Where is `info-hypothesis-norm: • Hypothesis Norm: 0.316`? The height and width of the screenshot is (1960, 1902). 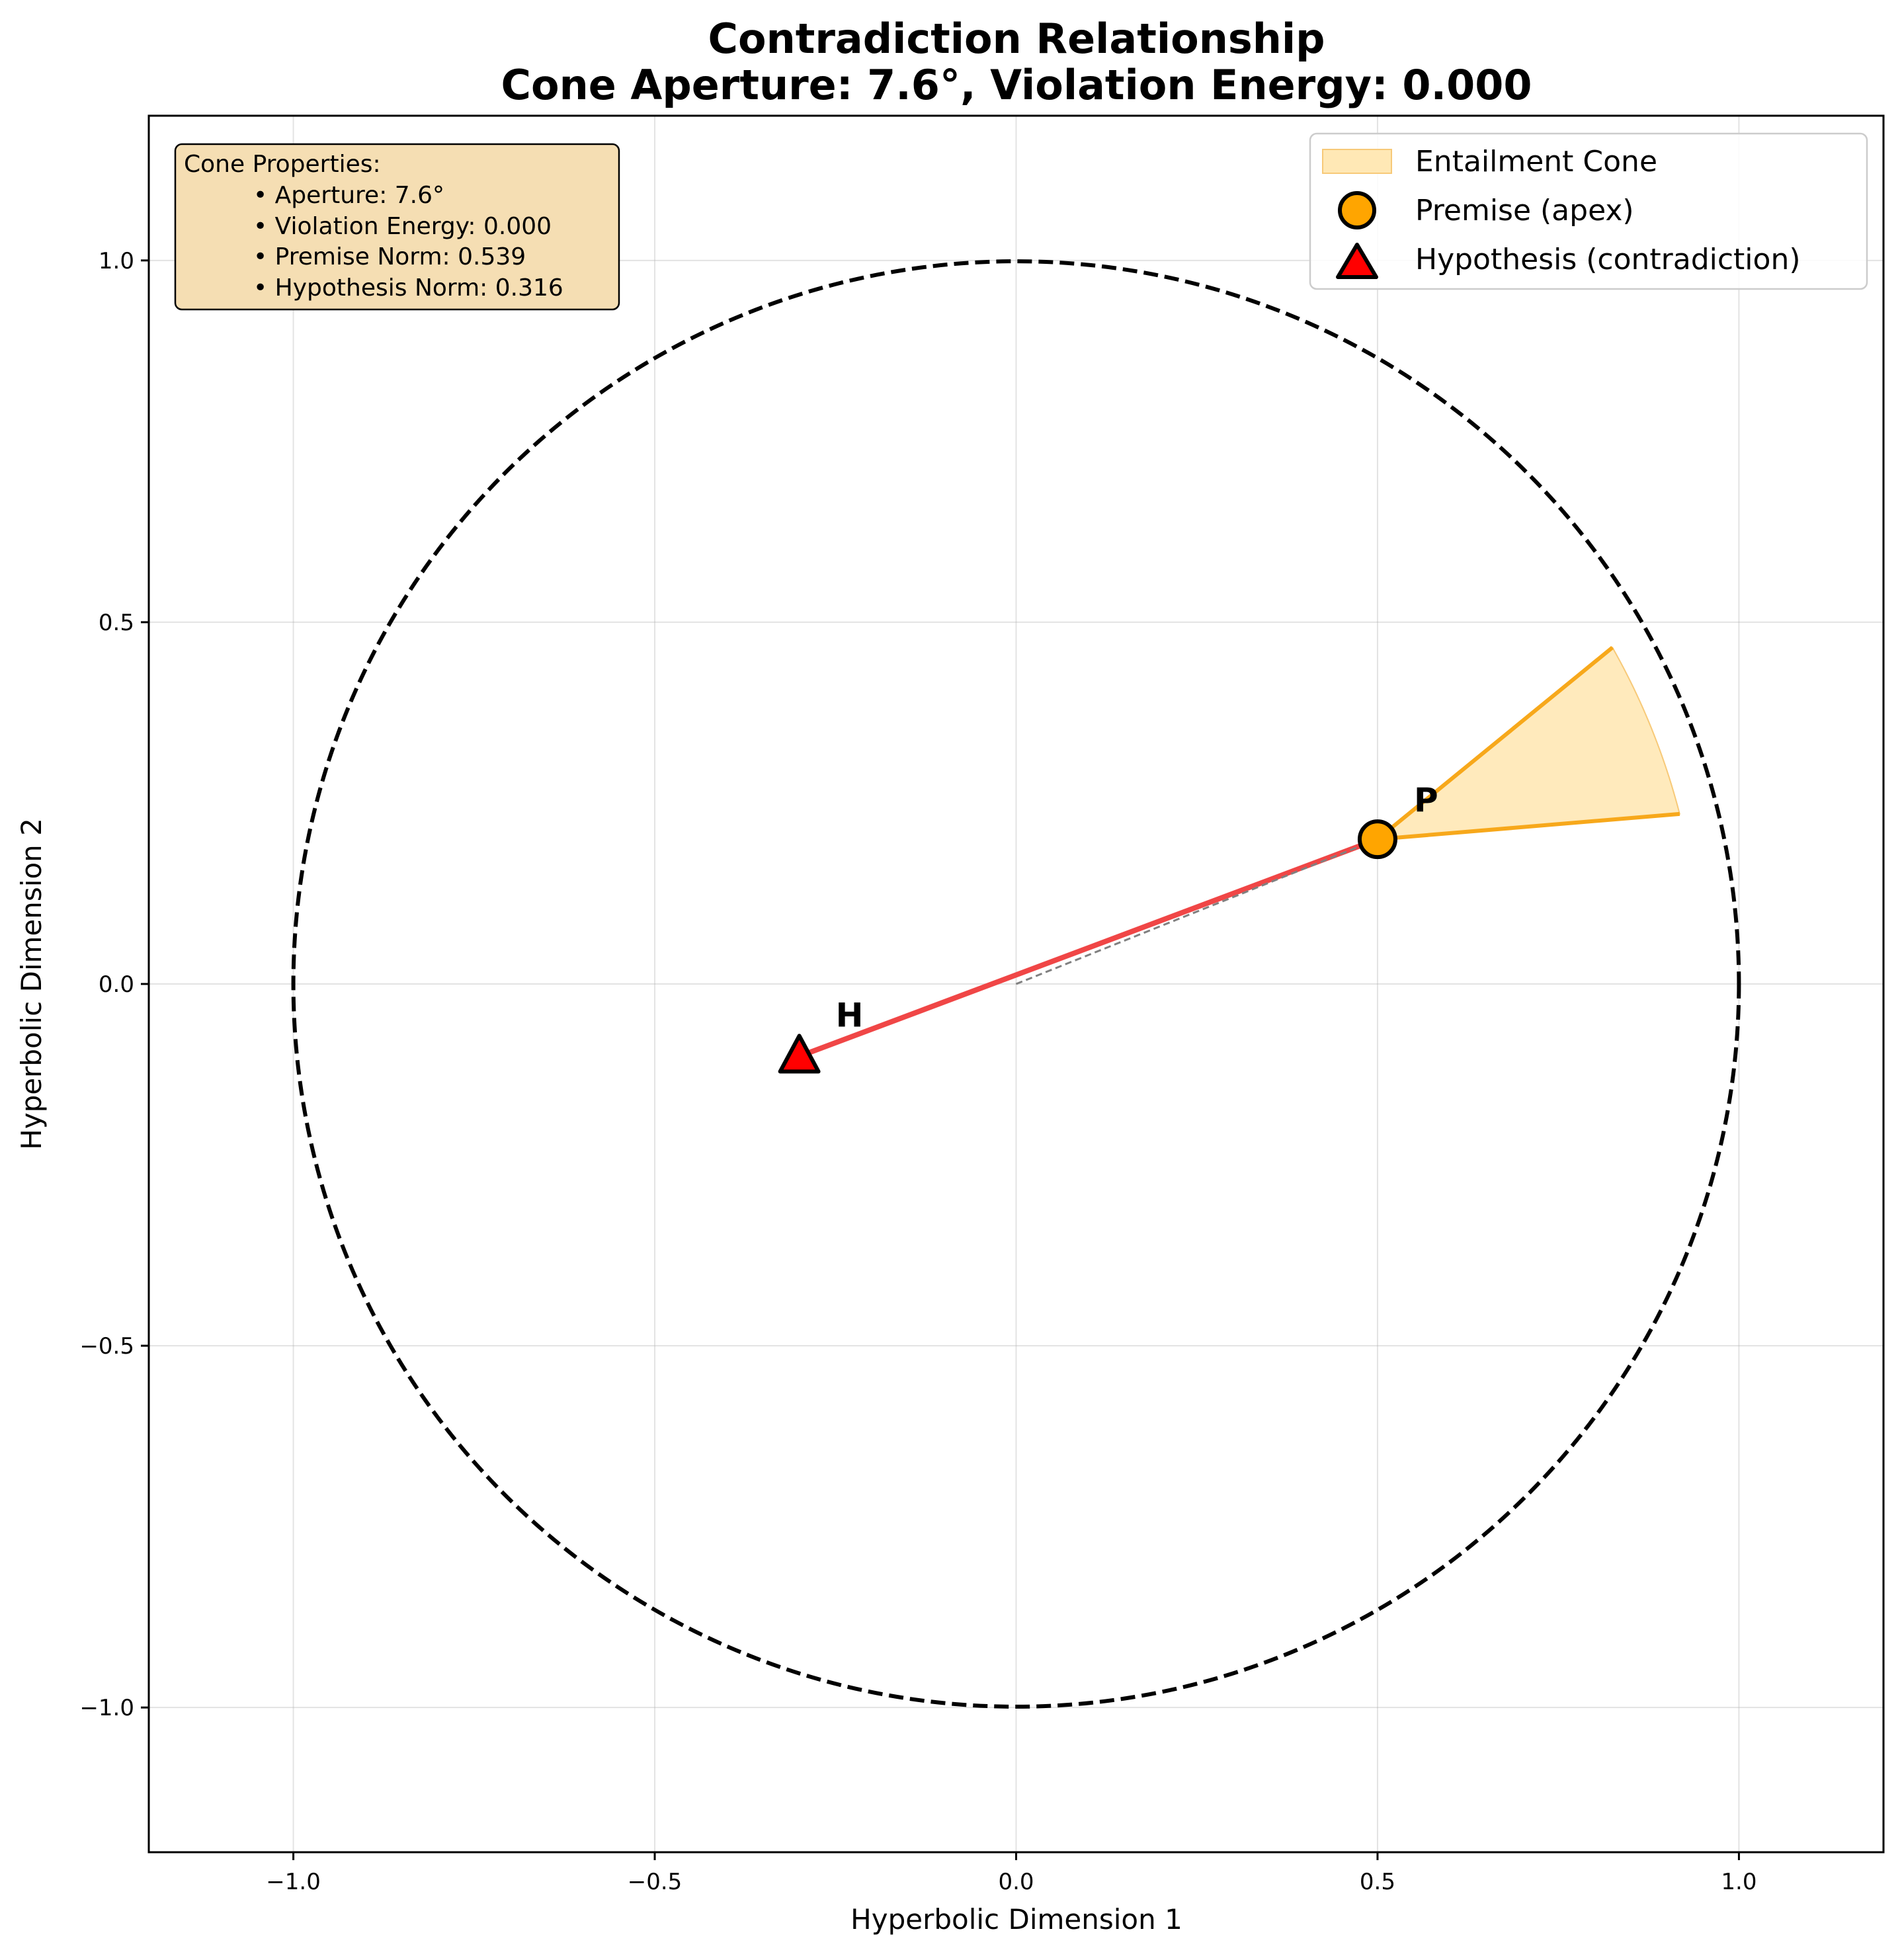 info-hypothesis-norm: • Hypothesis Norm: 0.316 is located at coordinates (408, 288).